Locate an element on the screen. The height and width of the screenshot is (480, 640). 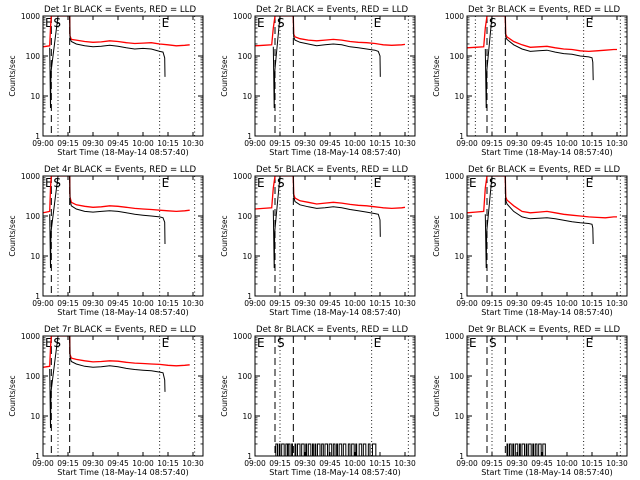
panel-title: Det 8r BLACK = Events, RED = LLD is located at coordinates (332, 330).